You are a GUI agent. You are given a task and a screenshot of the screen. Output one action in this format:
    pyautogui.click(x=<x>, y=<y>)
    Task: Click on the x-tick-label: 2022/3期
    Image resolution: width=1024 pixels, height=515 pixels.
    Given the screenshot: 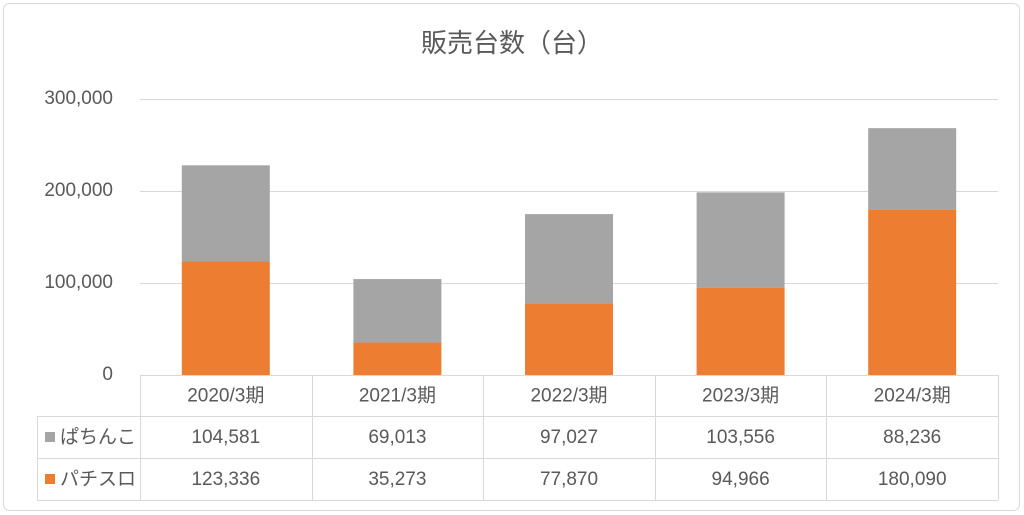 What is the action you would take?
    pyautogui.click(x=568, y=396)
    